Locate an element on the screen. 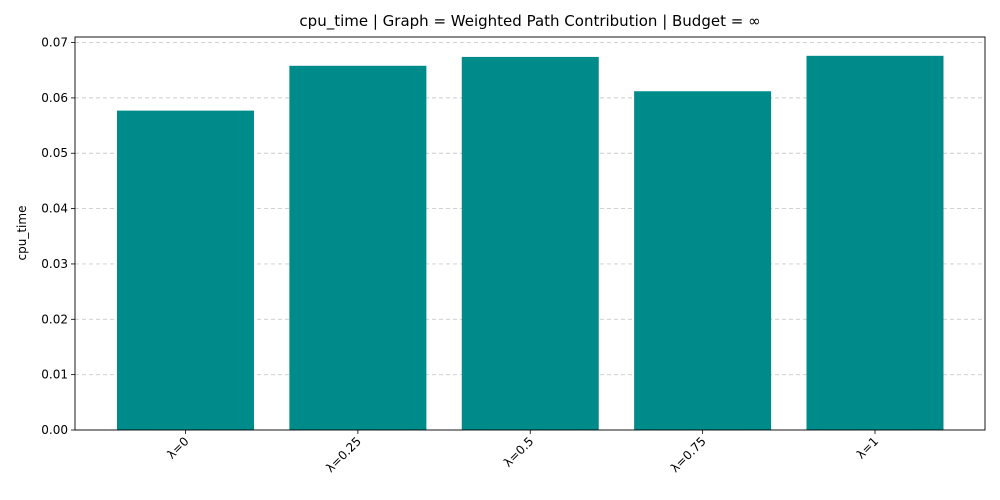 The height and width of the screenshot is (500, 1000). y-tick-label: 0.02 is located at coordinates (54, 319).